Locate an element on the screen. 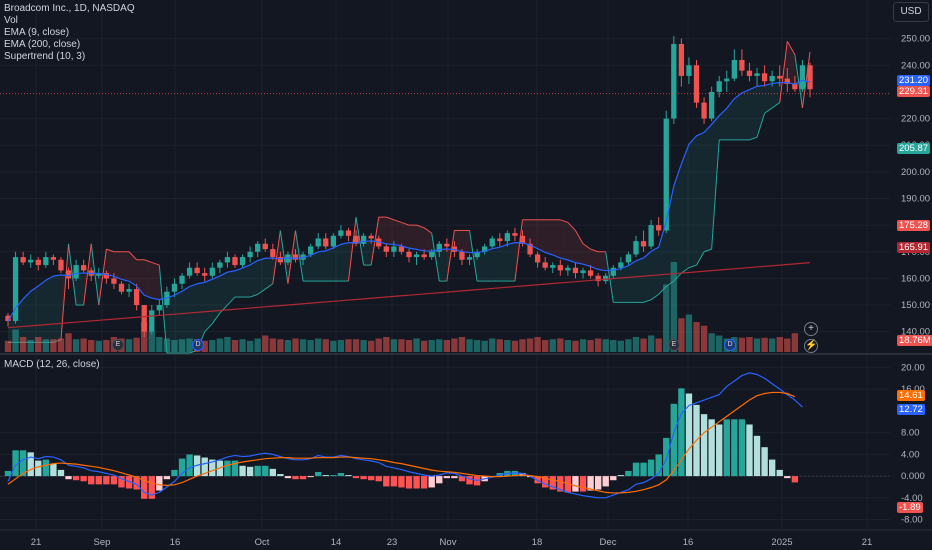  time-tick-label: 21 is located at coordinates (36, 542).